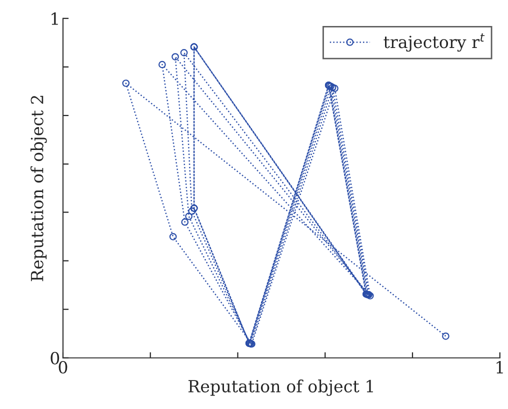 The height and width of the screenshot is (409, 508). Describe the element at coordinates (38, 189) in the screenshot. I see `y-axis-title: Reputation of object 2` at that location.